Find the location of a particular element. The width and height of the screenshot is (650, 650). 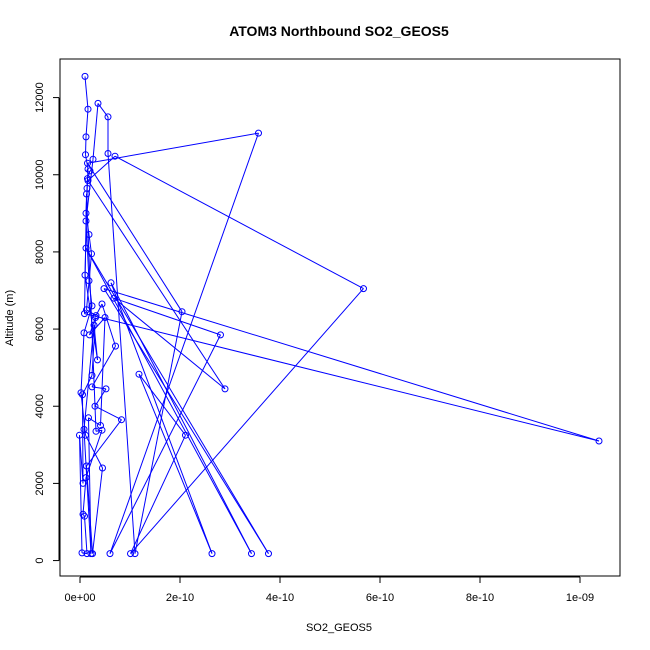

x-tick-label: 6e-10 is located at coordinates (380, 598).